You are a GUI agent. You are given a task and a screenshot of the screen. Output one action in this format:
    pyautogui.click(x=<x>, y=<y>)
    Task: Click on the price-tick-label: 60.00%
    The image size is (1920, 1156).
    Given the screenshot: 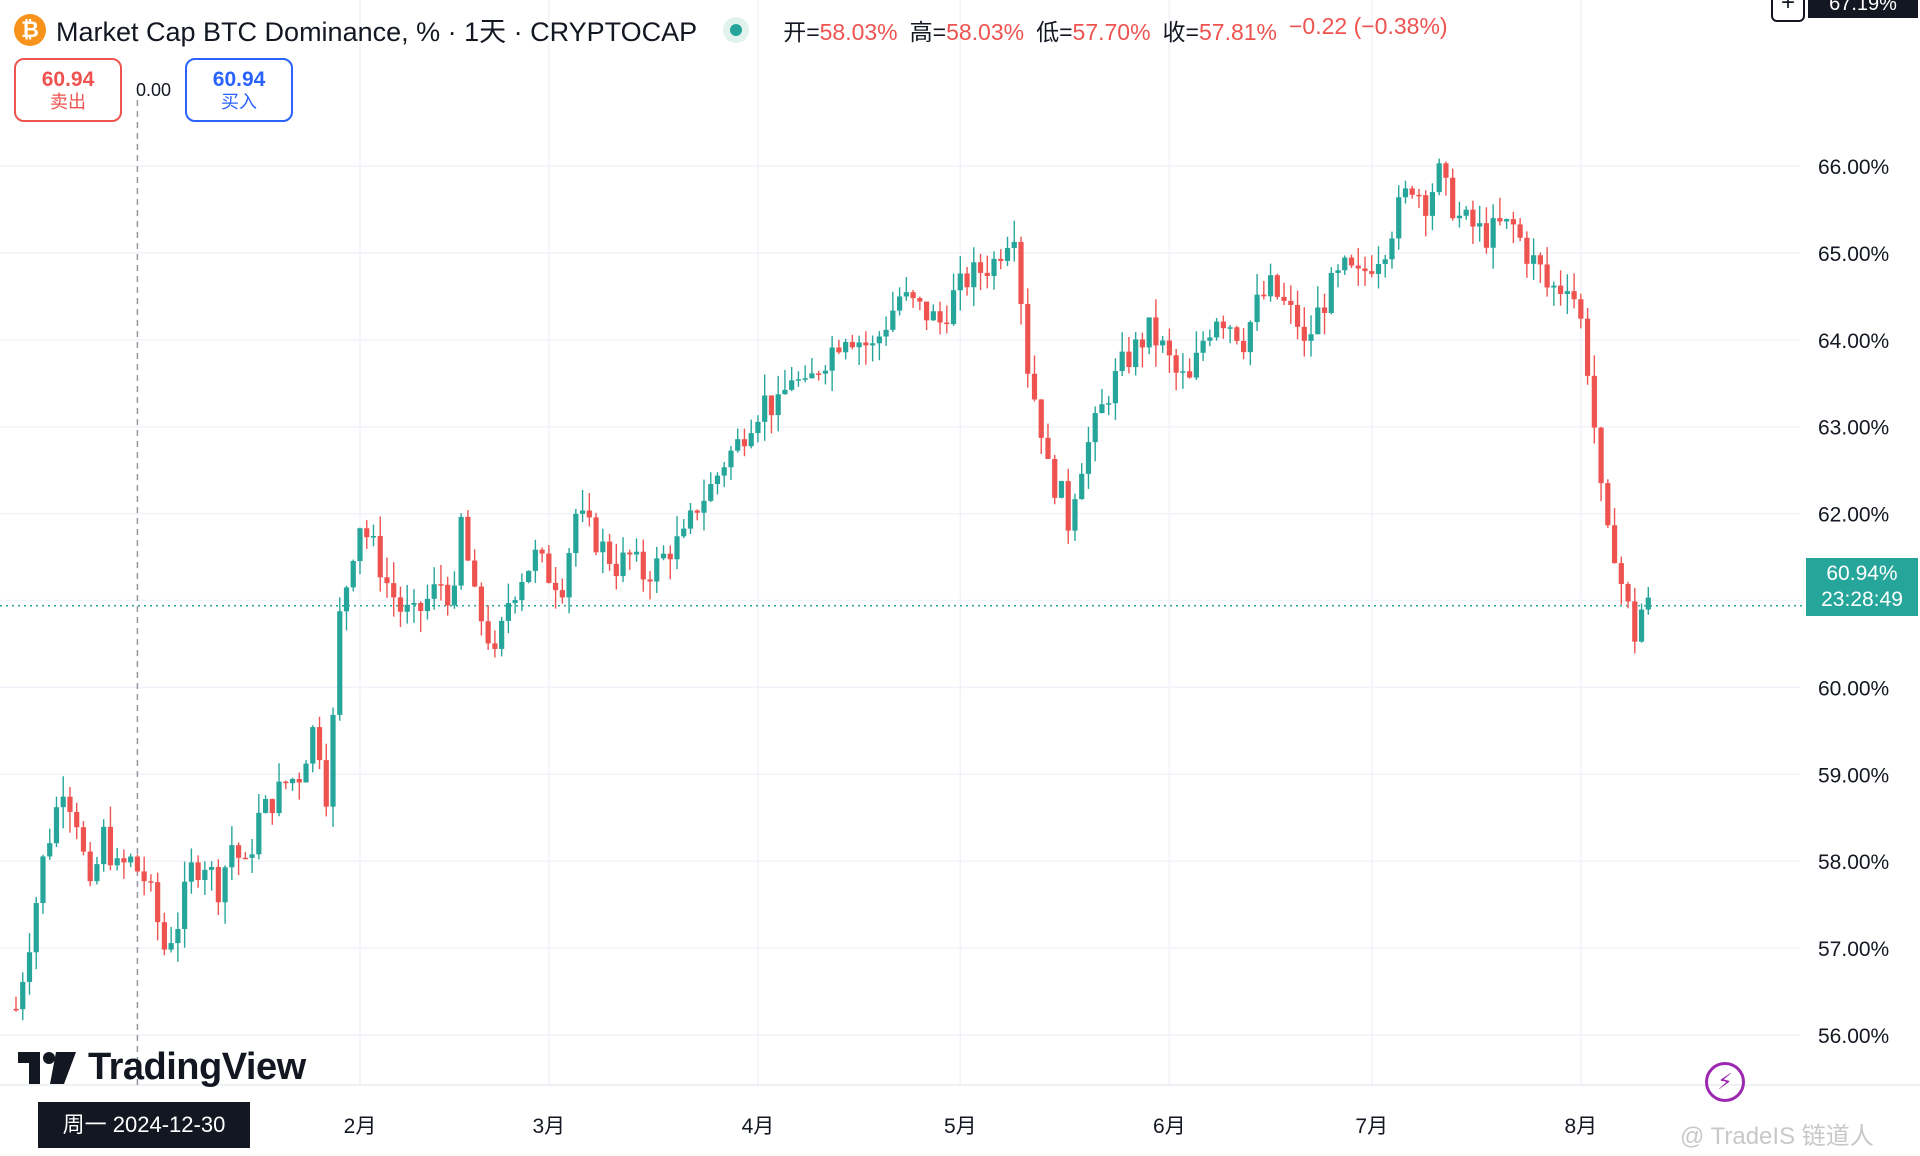 What is the action you would take?
    pyautogui.click(x=1853, y=688)
    